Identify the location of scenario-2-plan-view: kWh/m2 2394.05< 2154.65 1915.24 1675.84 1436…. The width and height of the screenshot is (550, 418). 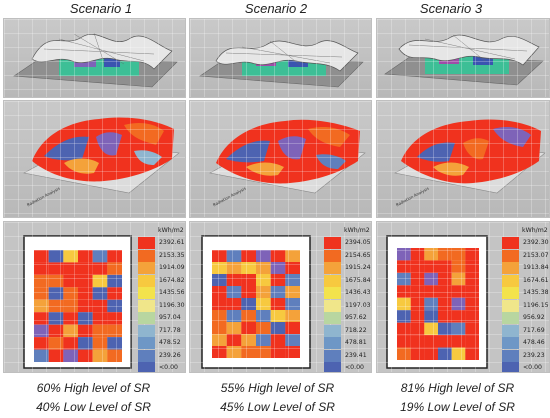
(280, 297).